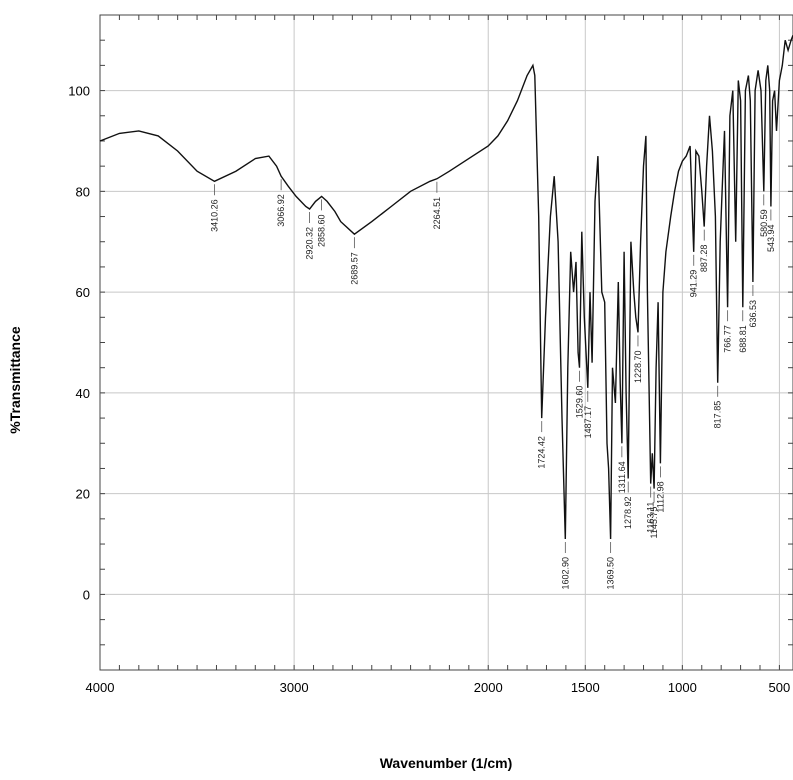 The width and height of the screenshot is (793, 780). What do you see at coordinates (638, 366) in the screenshot?
I see `peak-label: 1228.70` at bounding box center [638, 366].